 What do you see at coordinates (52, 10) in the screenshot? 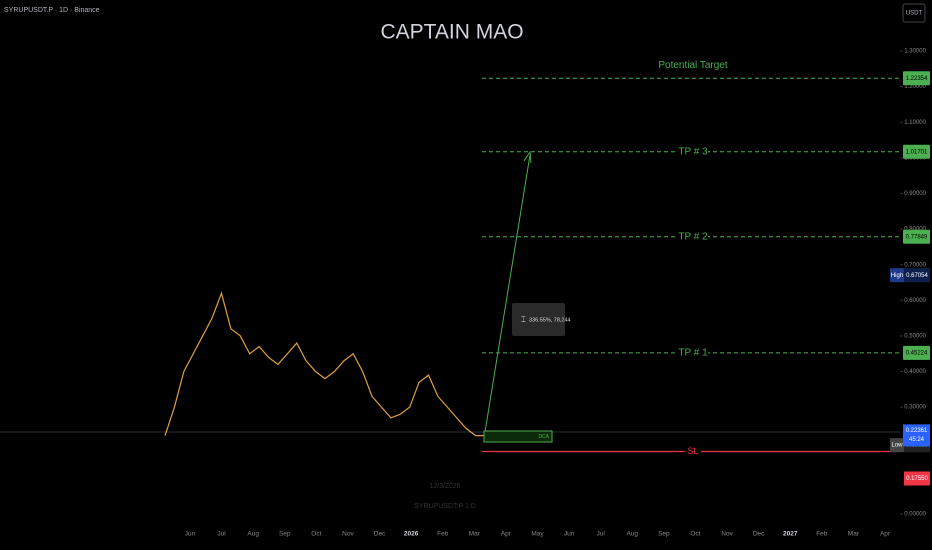
I see `symbol-info: SYRUPUSDT.P · 1D · Binance` at bounding box center [52, 10].